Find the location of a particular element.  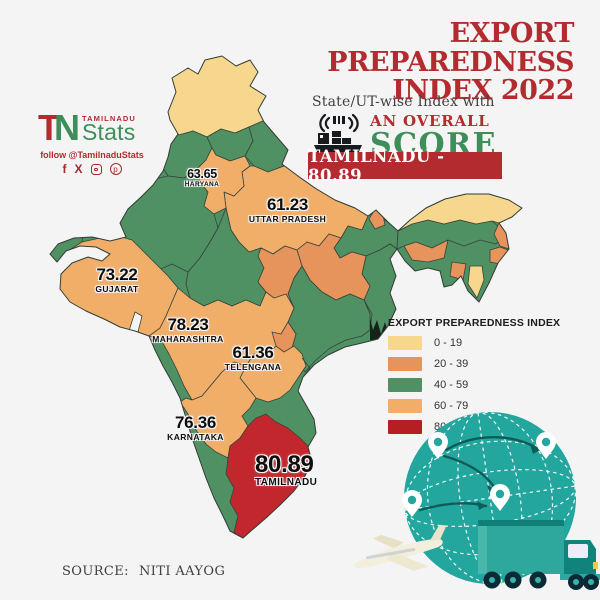

state-label-tamilnadu: 80.89 TAMILNADU is located at coordinates (286, 470).